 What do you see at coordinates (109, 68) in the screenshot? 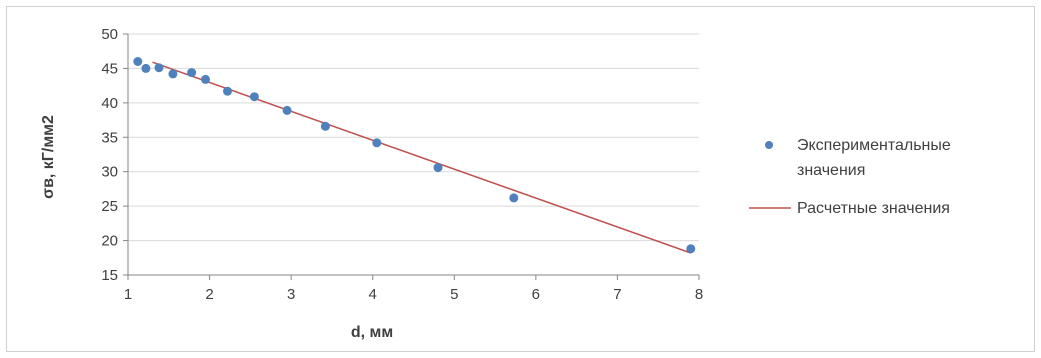
I see `y-tick-label: 45` at bounding box center [109, 68].